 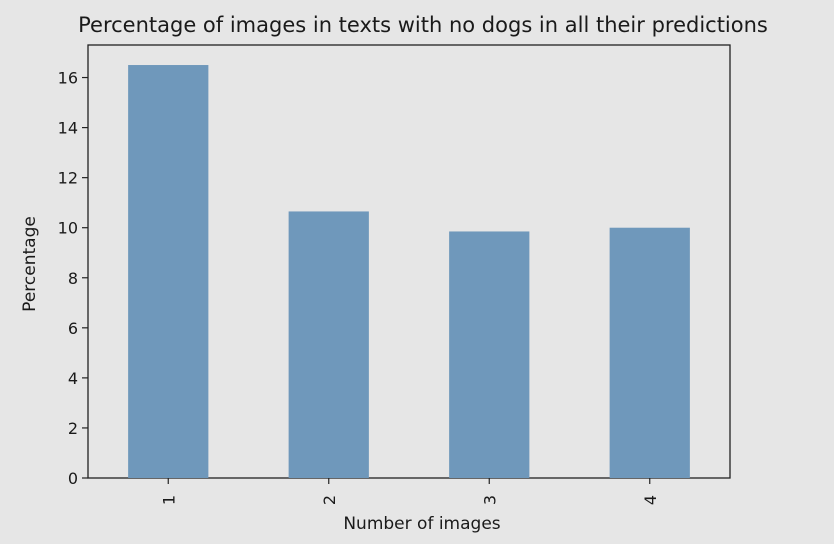 What do you see at coordinates (73, 428) in the screenshot?
I see `y-tick-label: 2` at bounding box center [73, 428].